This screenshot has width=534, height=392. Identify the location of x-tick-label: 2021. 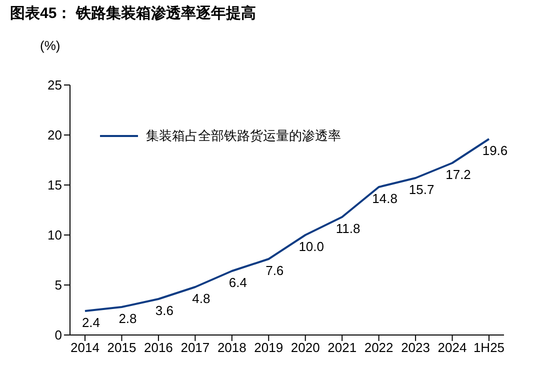
(342, 348).